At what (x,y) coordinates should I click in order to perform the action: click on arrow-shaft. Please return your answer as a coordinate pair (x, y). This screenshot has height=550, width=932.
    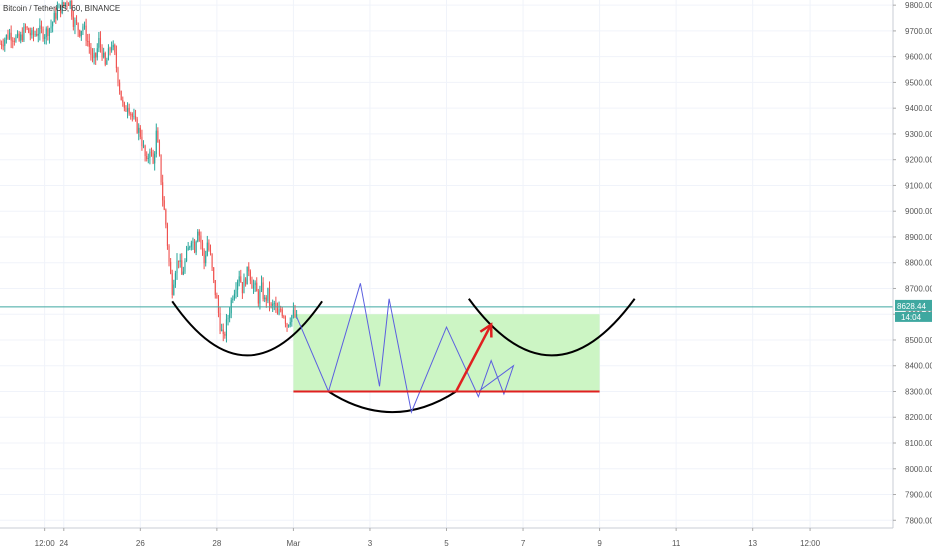
    Looking at the image, I should click on (473, 358).